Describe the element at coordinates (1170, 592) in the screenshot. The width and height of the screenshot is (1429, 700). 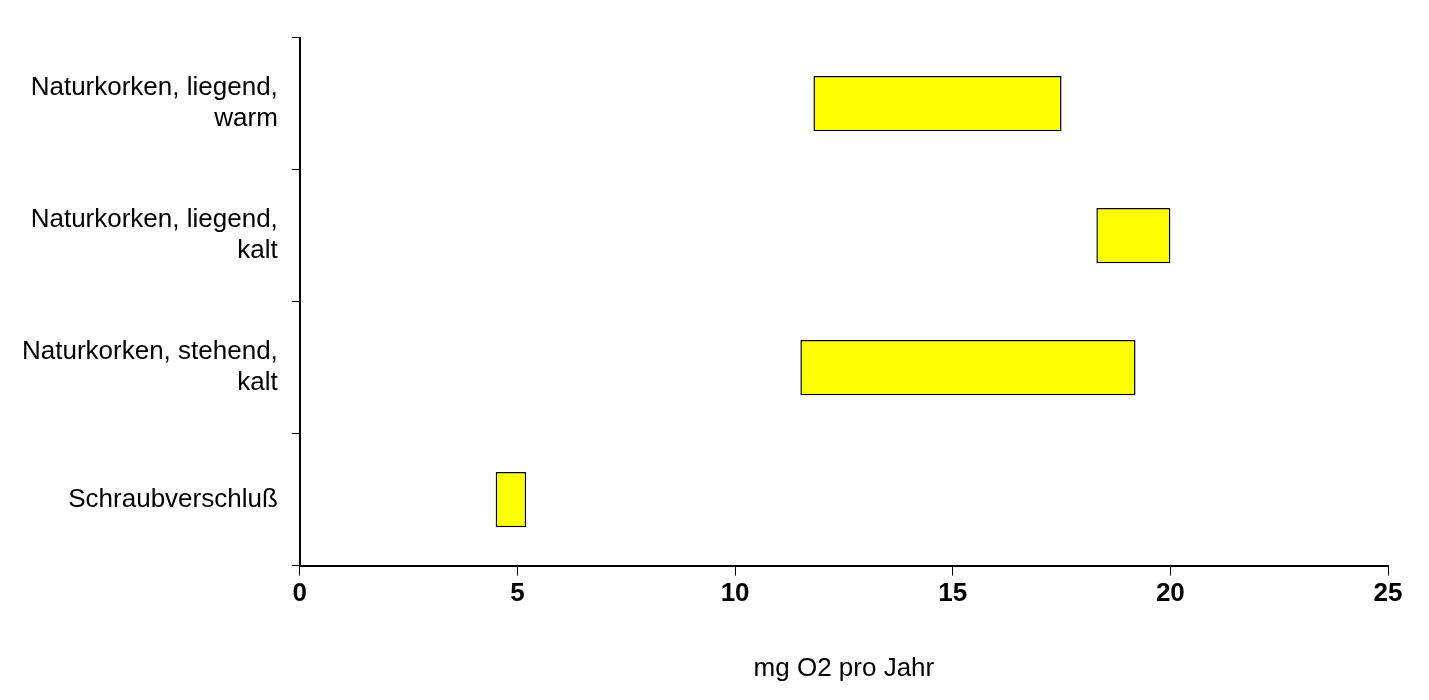
I see `x-tick-label: 20` at that location.